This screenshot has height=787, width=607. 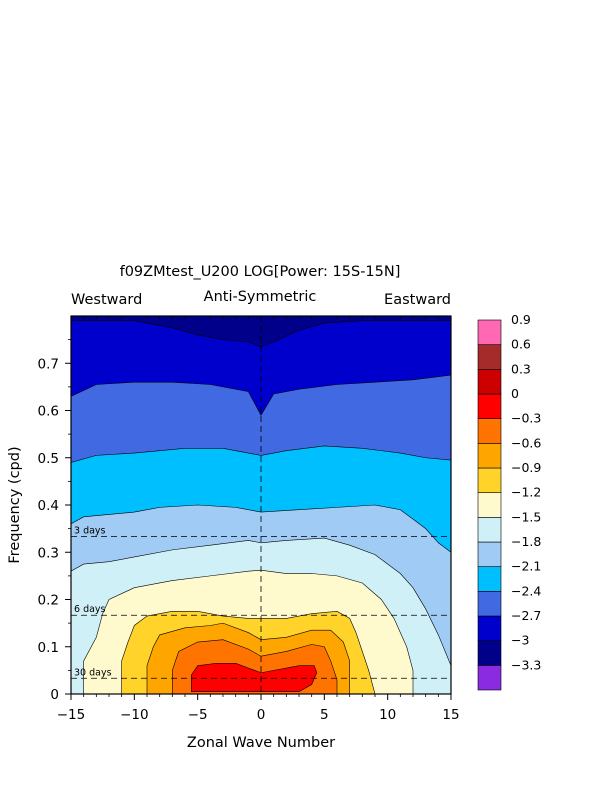 What do you see at coordinates (54, 695) in the screenshot?
I see `y-tick-label: 0` at bounding box center [54, 695].